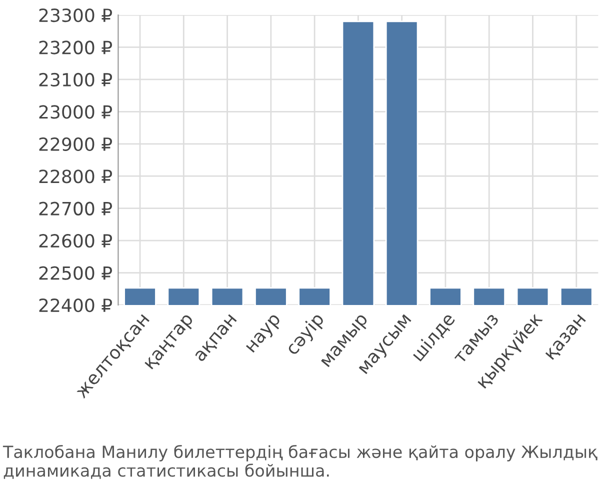 Image resolution: width=600 pixels, height=500 pixels. What do you see at coordinates (75, 209) in the screenshot?
I see `y-tick-label: 22700 ₽` at bounding box center [75, 209].